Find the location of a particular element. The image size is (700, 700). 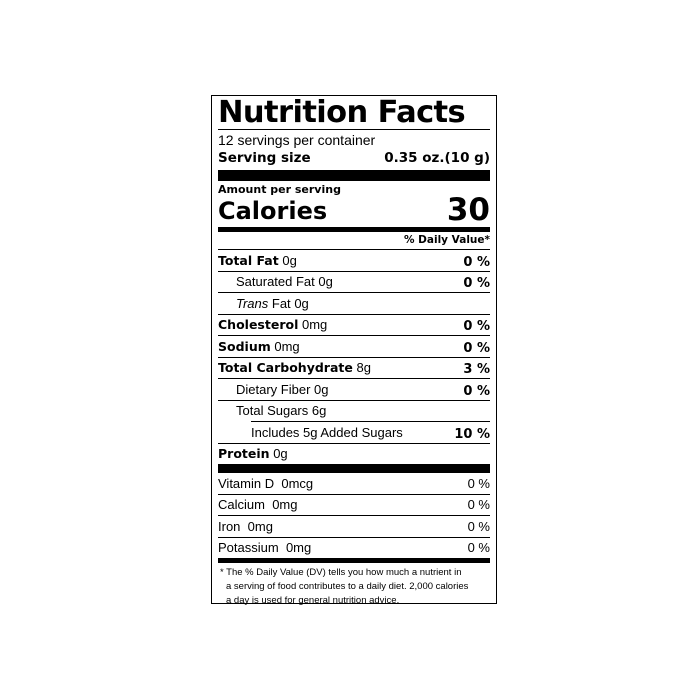

nutrient-row-total-sugars: Total Sugars 6g is located at coordinates (354, 411).